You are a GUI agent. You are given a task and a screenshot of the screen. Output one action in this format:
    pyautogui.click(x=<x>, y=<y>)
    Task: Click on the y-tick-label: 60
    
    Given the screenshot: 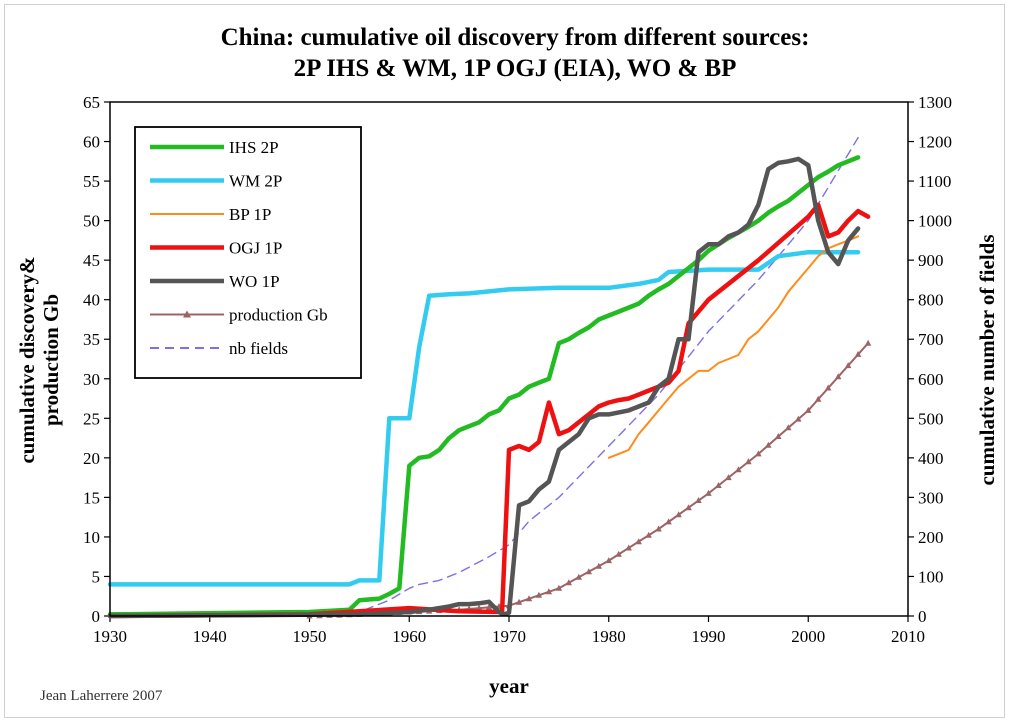 What is the action you would take?
    pyautogui.click(x=91, y=142)
    